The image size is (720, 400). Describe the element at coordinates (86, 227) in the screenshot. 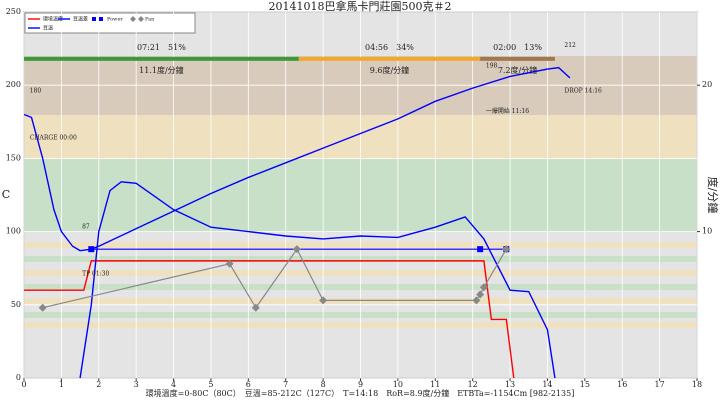

I see `annotation: 87` at that location.